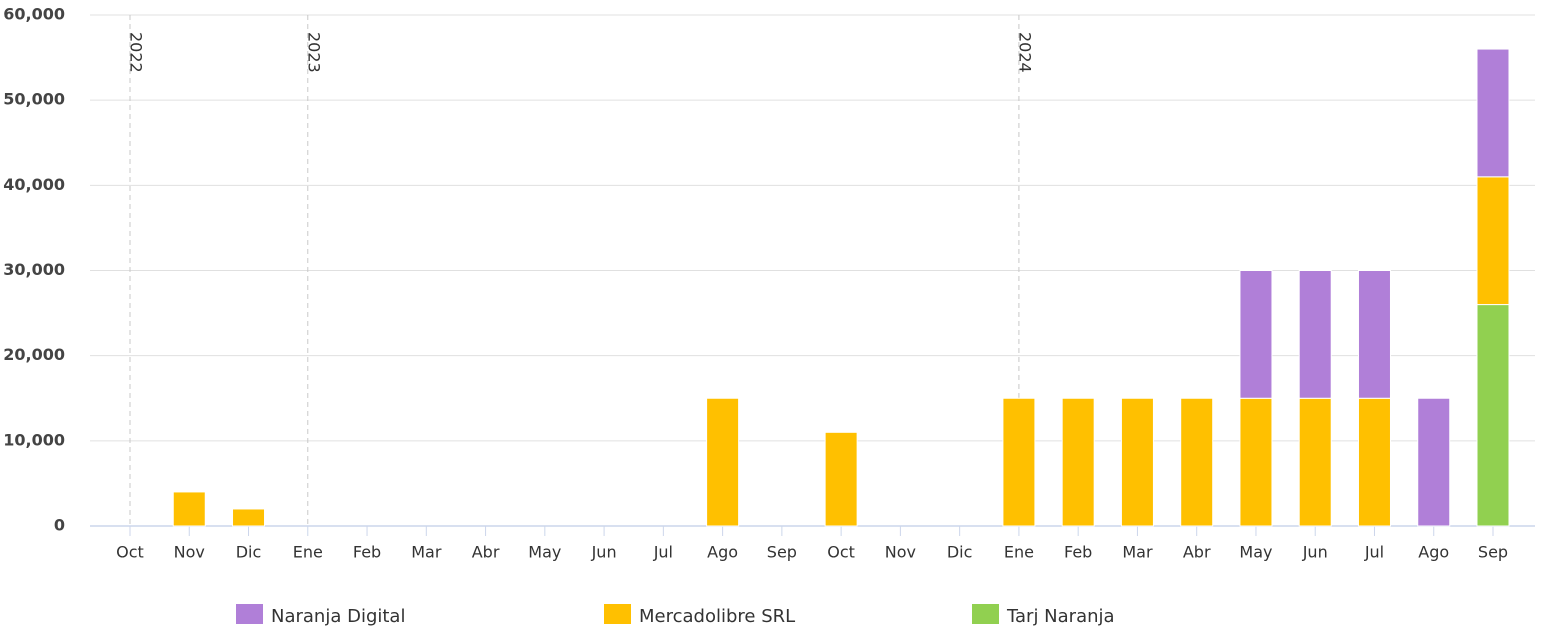 Image resolution: width=1542 pixels, height=628 pixels. What do you see at coordinates (34, 269) in the screenshot?
I see `y-tick-label: 30,000` at bounding box center [34, 269].